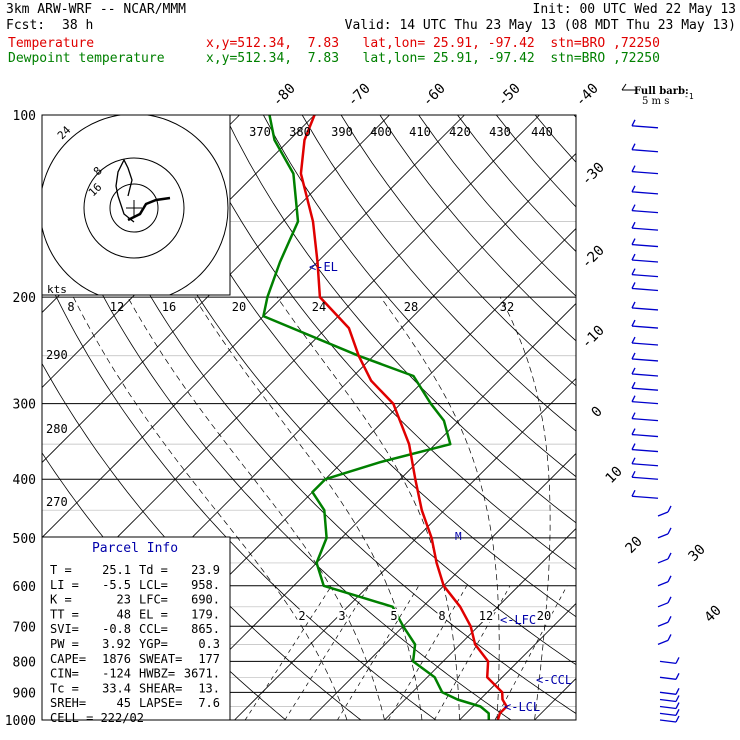 This screenshot has height=740, width=740. What do you see at coordinates (24, 539) in the screenshot?
I see `pressure-tick-label: 500` at bounding box center [24, 539].